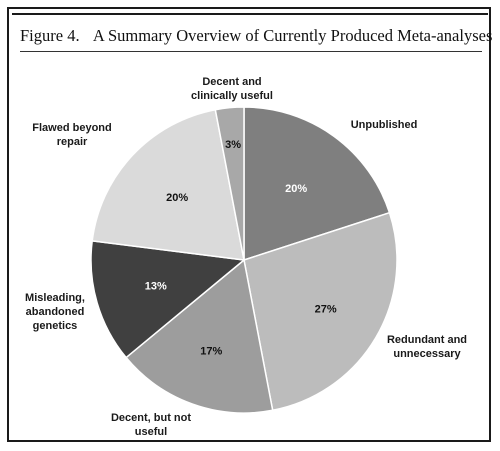 The height and width of the screenshot is (451, 500). What do you see at coordinates (233, 145) in the screenshot?
I see `percent-label: 3%` at bounding box center [233, 145].